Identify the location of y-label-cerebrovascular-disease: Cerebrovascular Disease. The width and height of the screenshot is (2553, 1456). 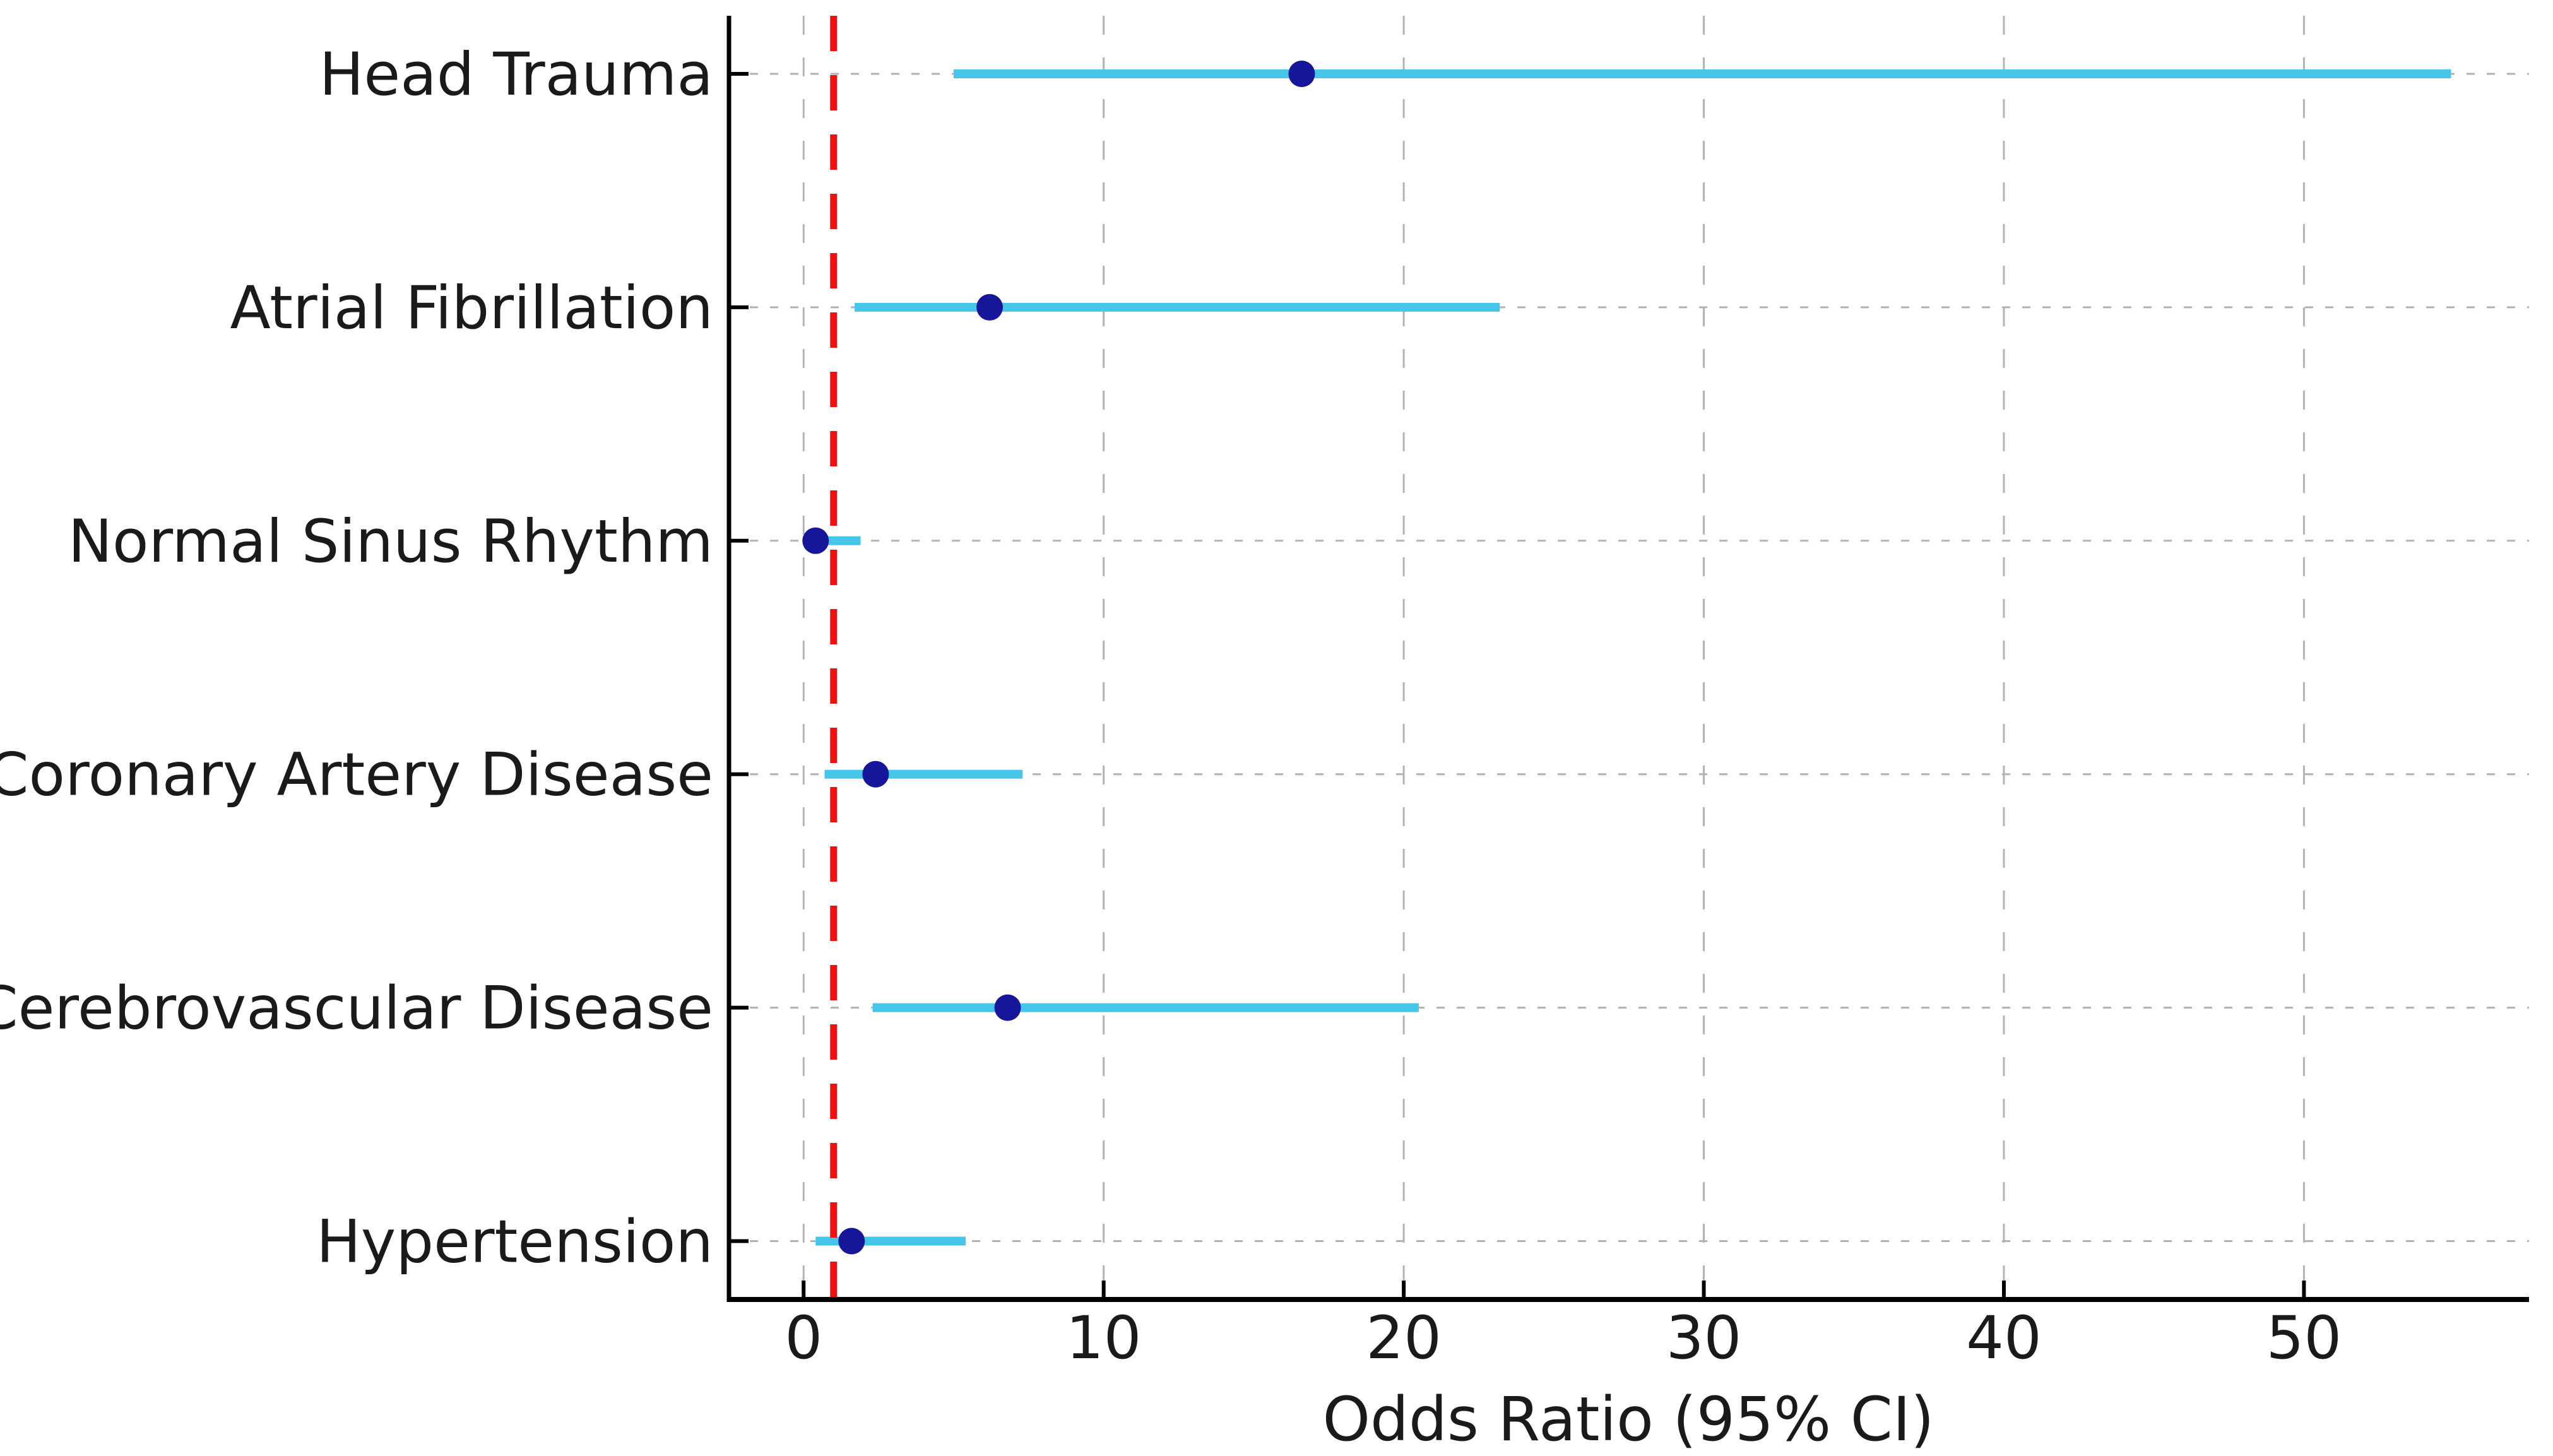
(356, 1008).